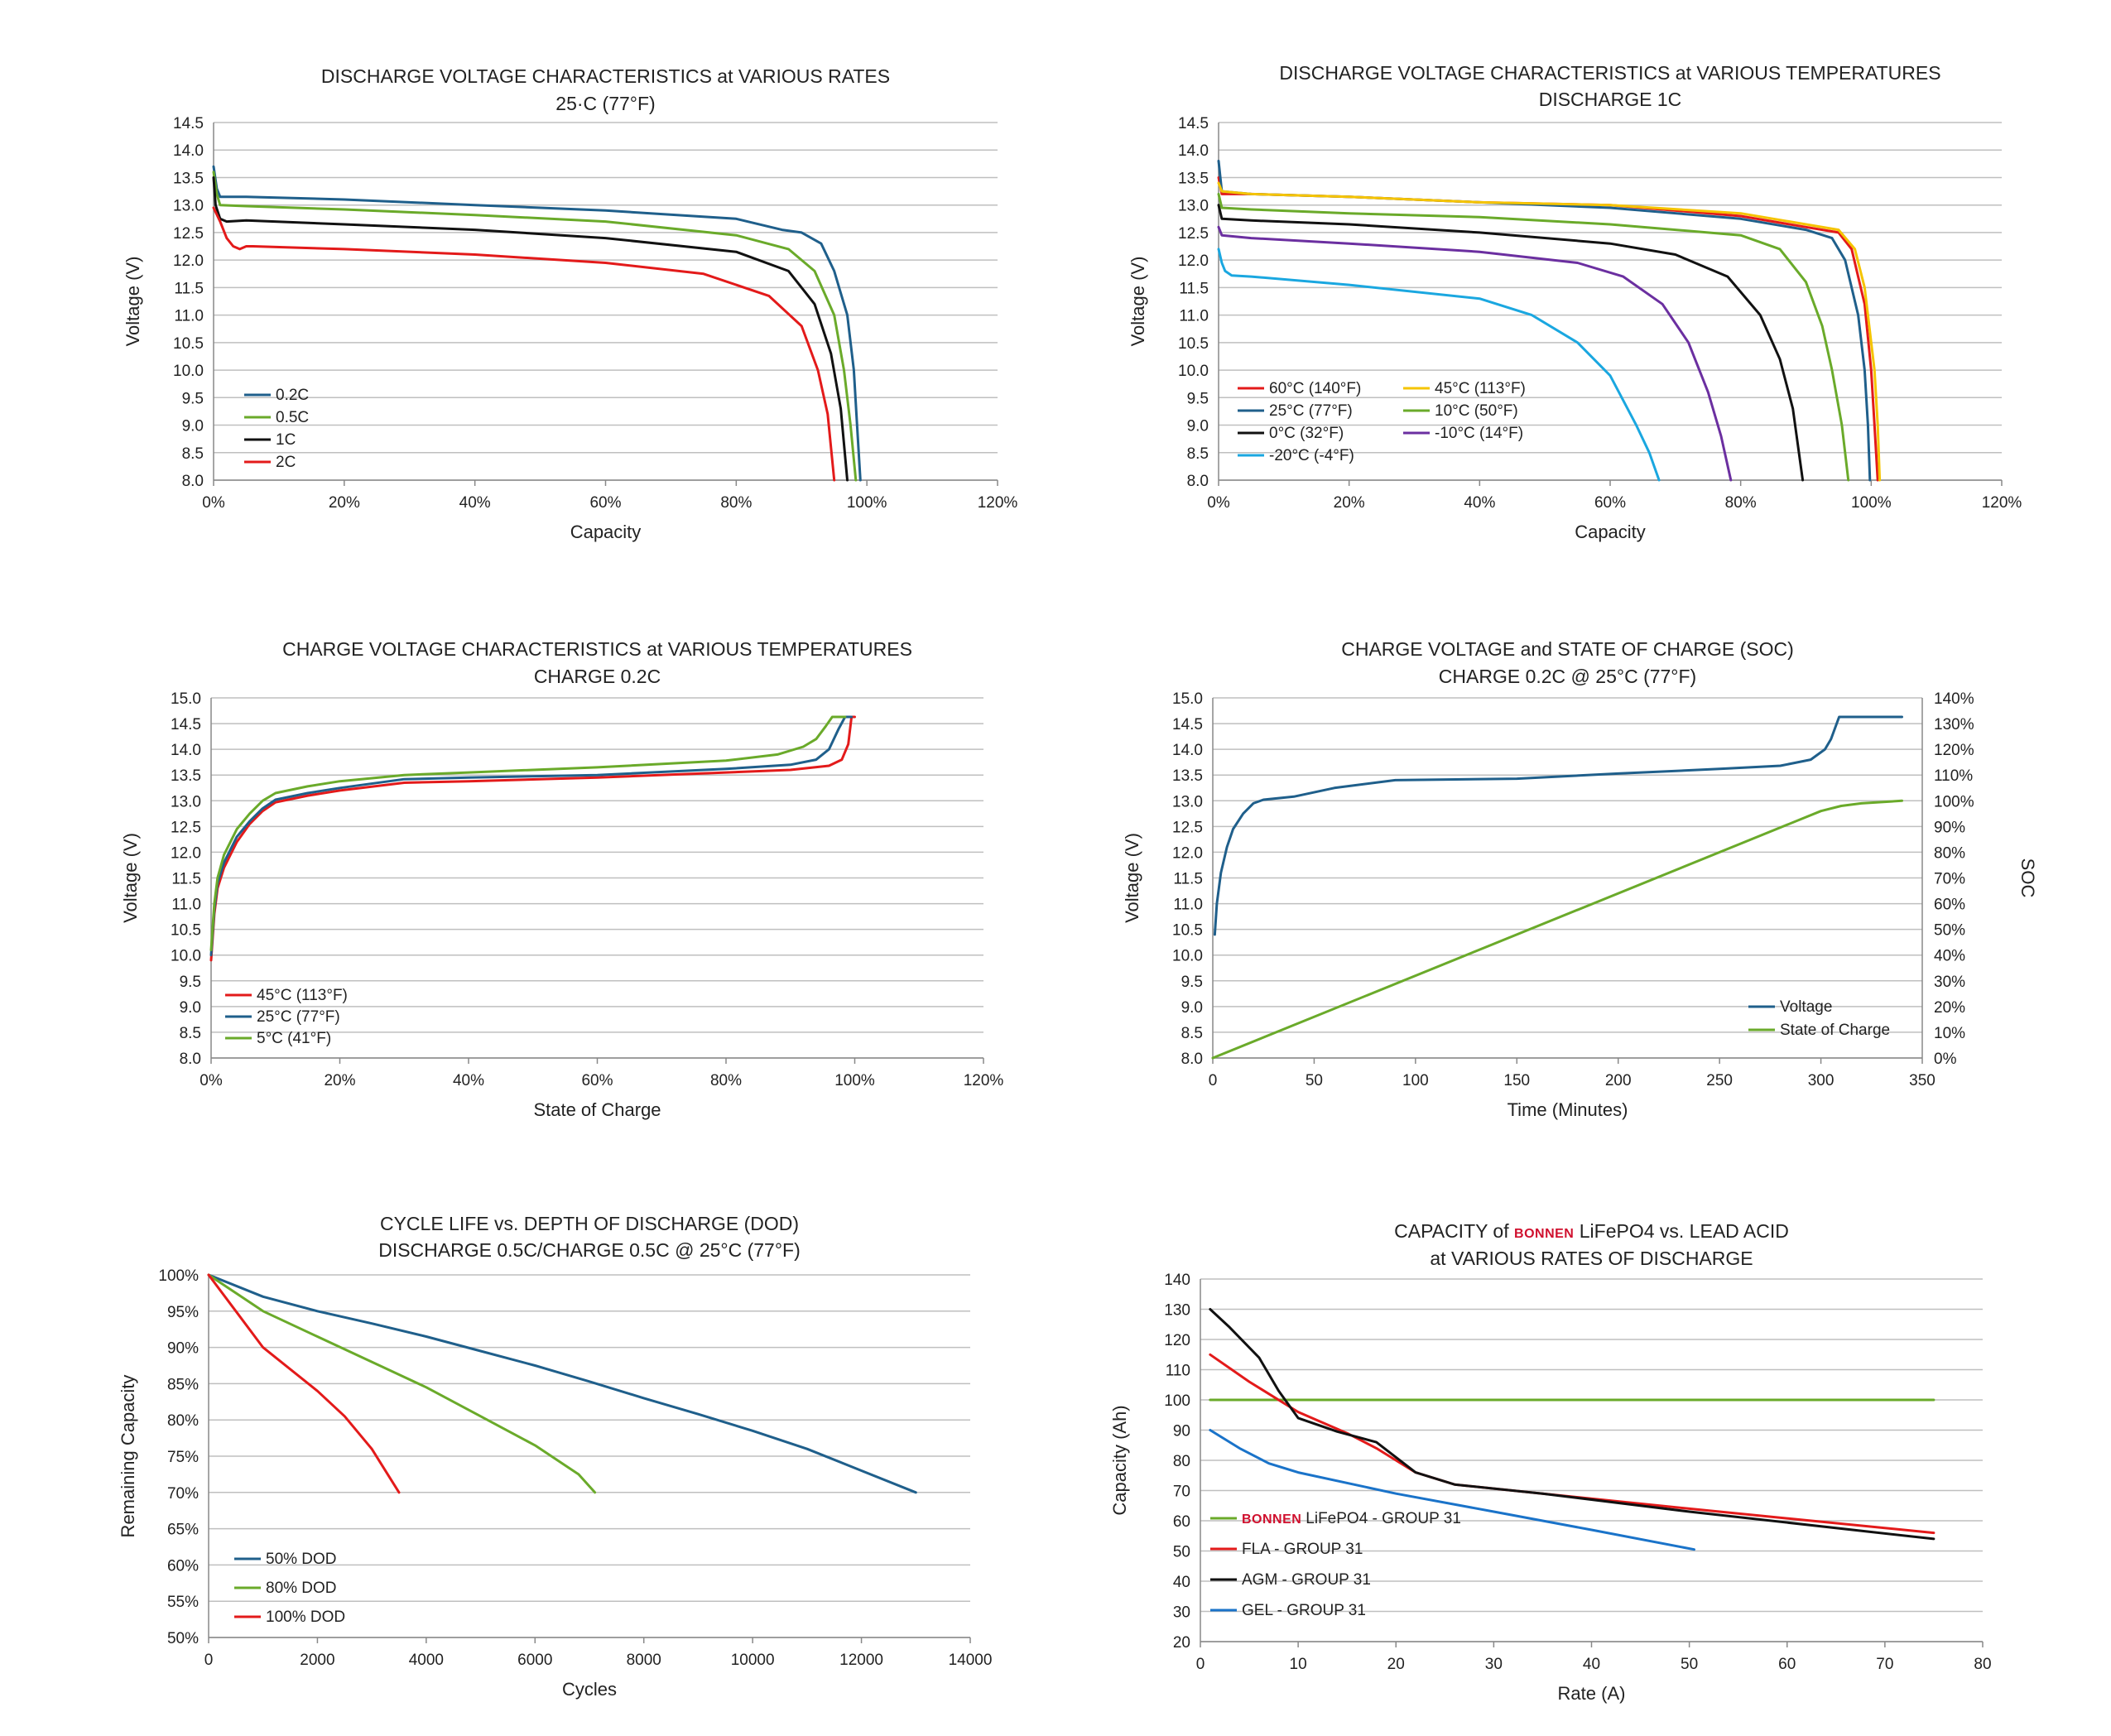  Describe the element at coordinates (1383, 1519) in the screenshot. I see `legend-label-text: LiFePO4 - GROUP 31` at that location.